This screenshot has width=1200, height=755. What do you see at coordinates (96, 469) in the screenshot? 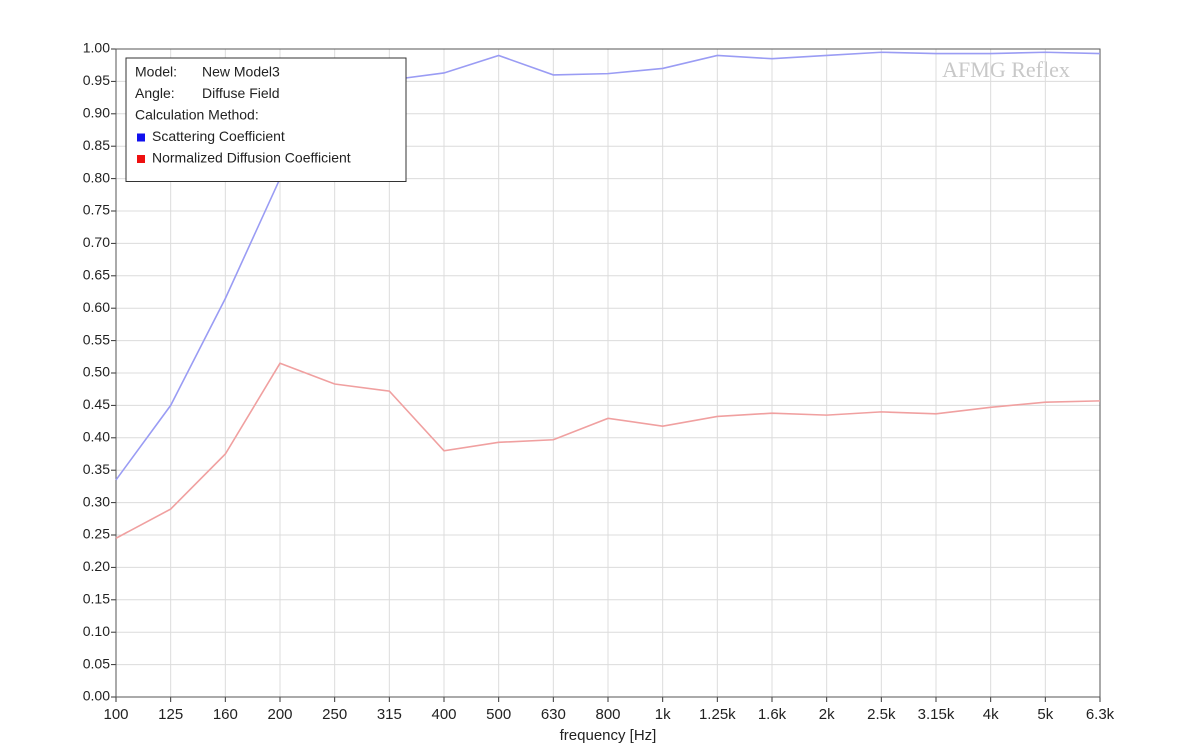
I see `y-tick-label: 0.35` at bounding box center [96, 469].